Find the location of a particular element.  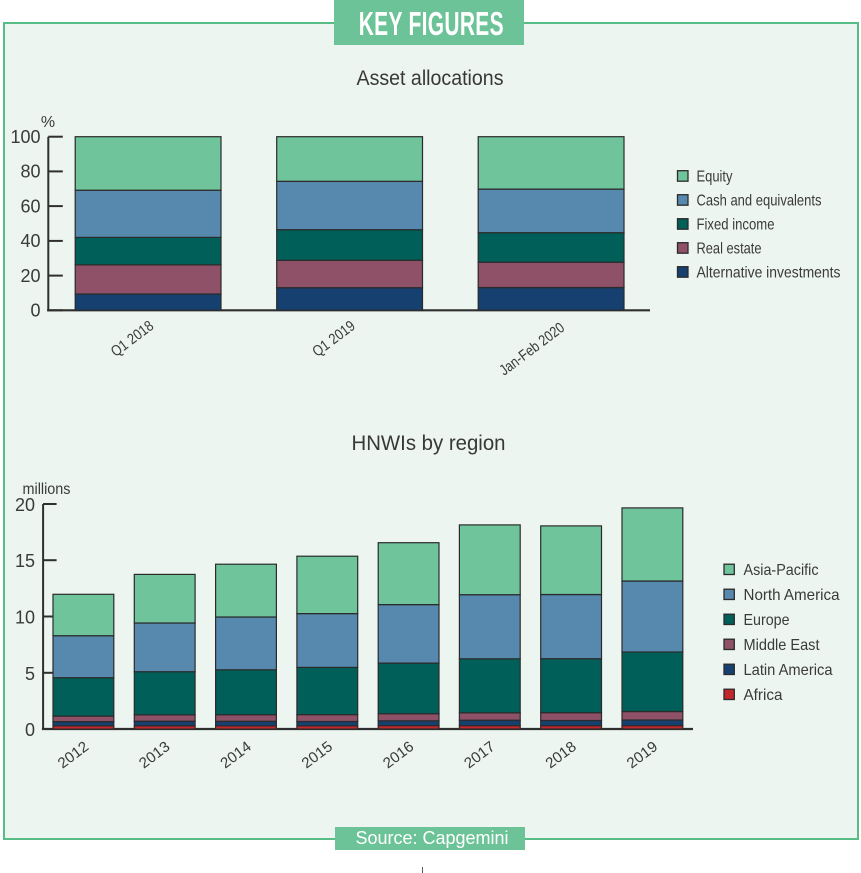

svg-text: 15 is located at coordinates (25, 561).